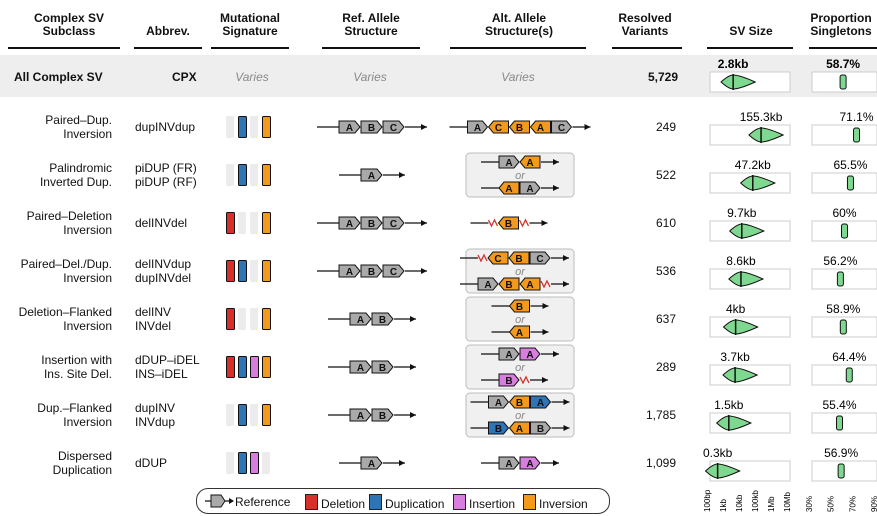 This screenshot has height=516, width=877. I want to click on alt-2-flank-arrowhead, so click(544, 223).